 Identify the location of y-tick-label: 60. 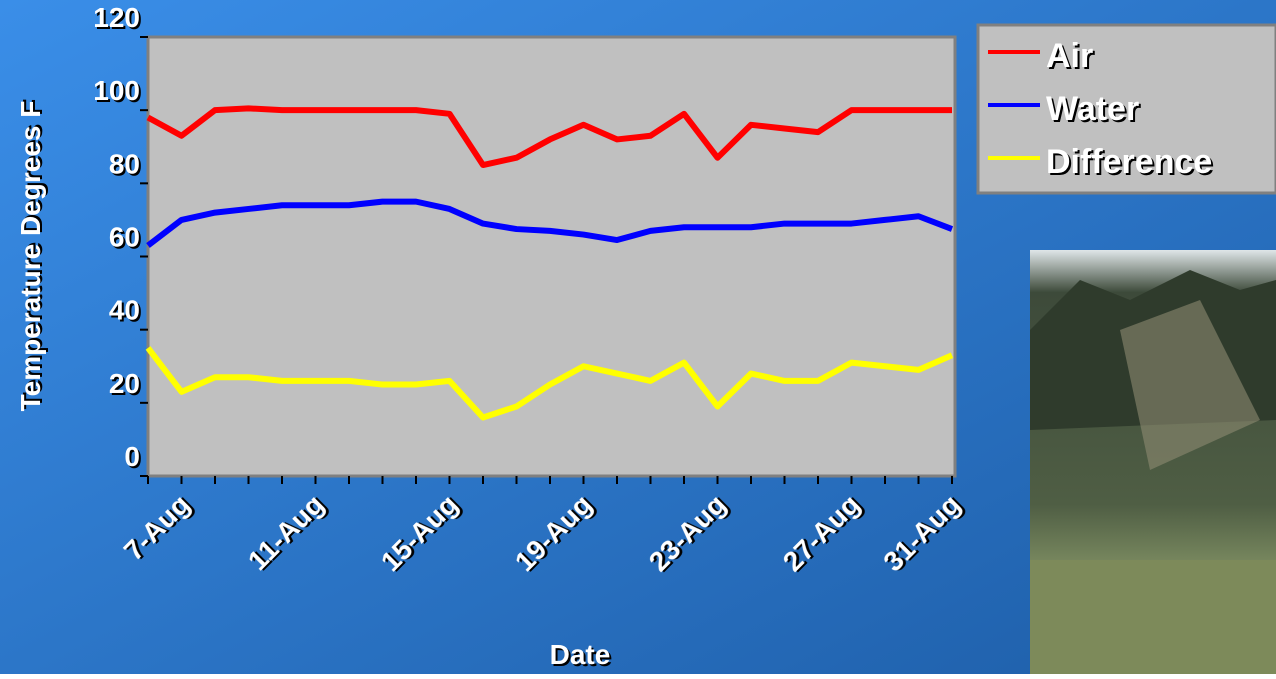
(124, 237).